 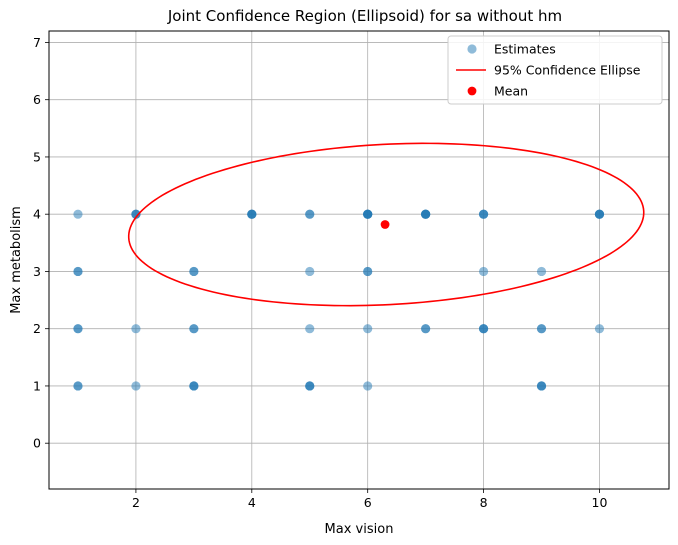 What do you see at coordinates (525, 49) in the screenshot?
I see `legend-label: Estimates` at bounding box center [525, 49].